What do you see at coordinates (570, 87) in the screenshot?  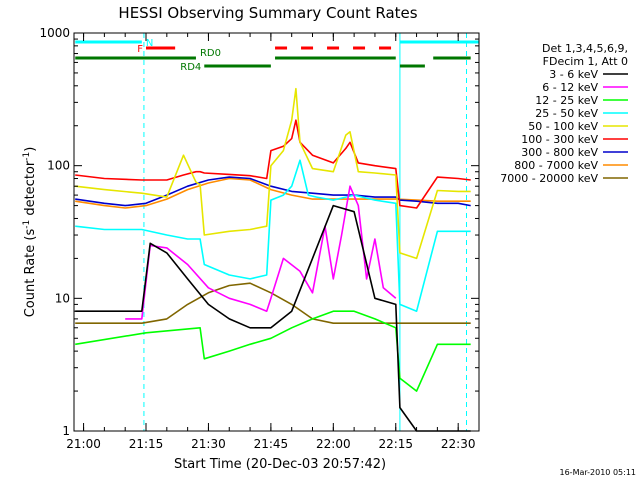 I see `legend-label-6-12-kev: 6 - 12 keV` at bounding box center [570, 87].